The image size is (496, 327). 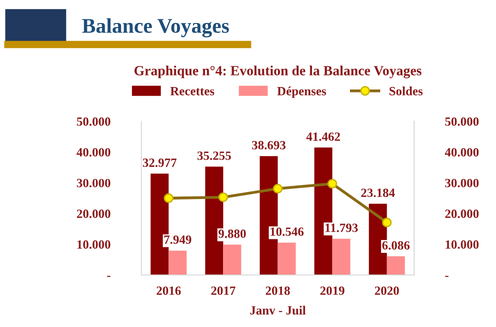 I want to click on data-label: 23.184, so click(x=378, y=193).